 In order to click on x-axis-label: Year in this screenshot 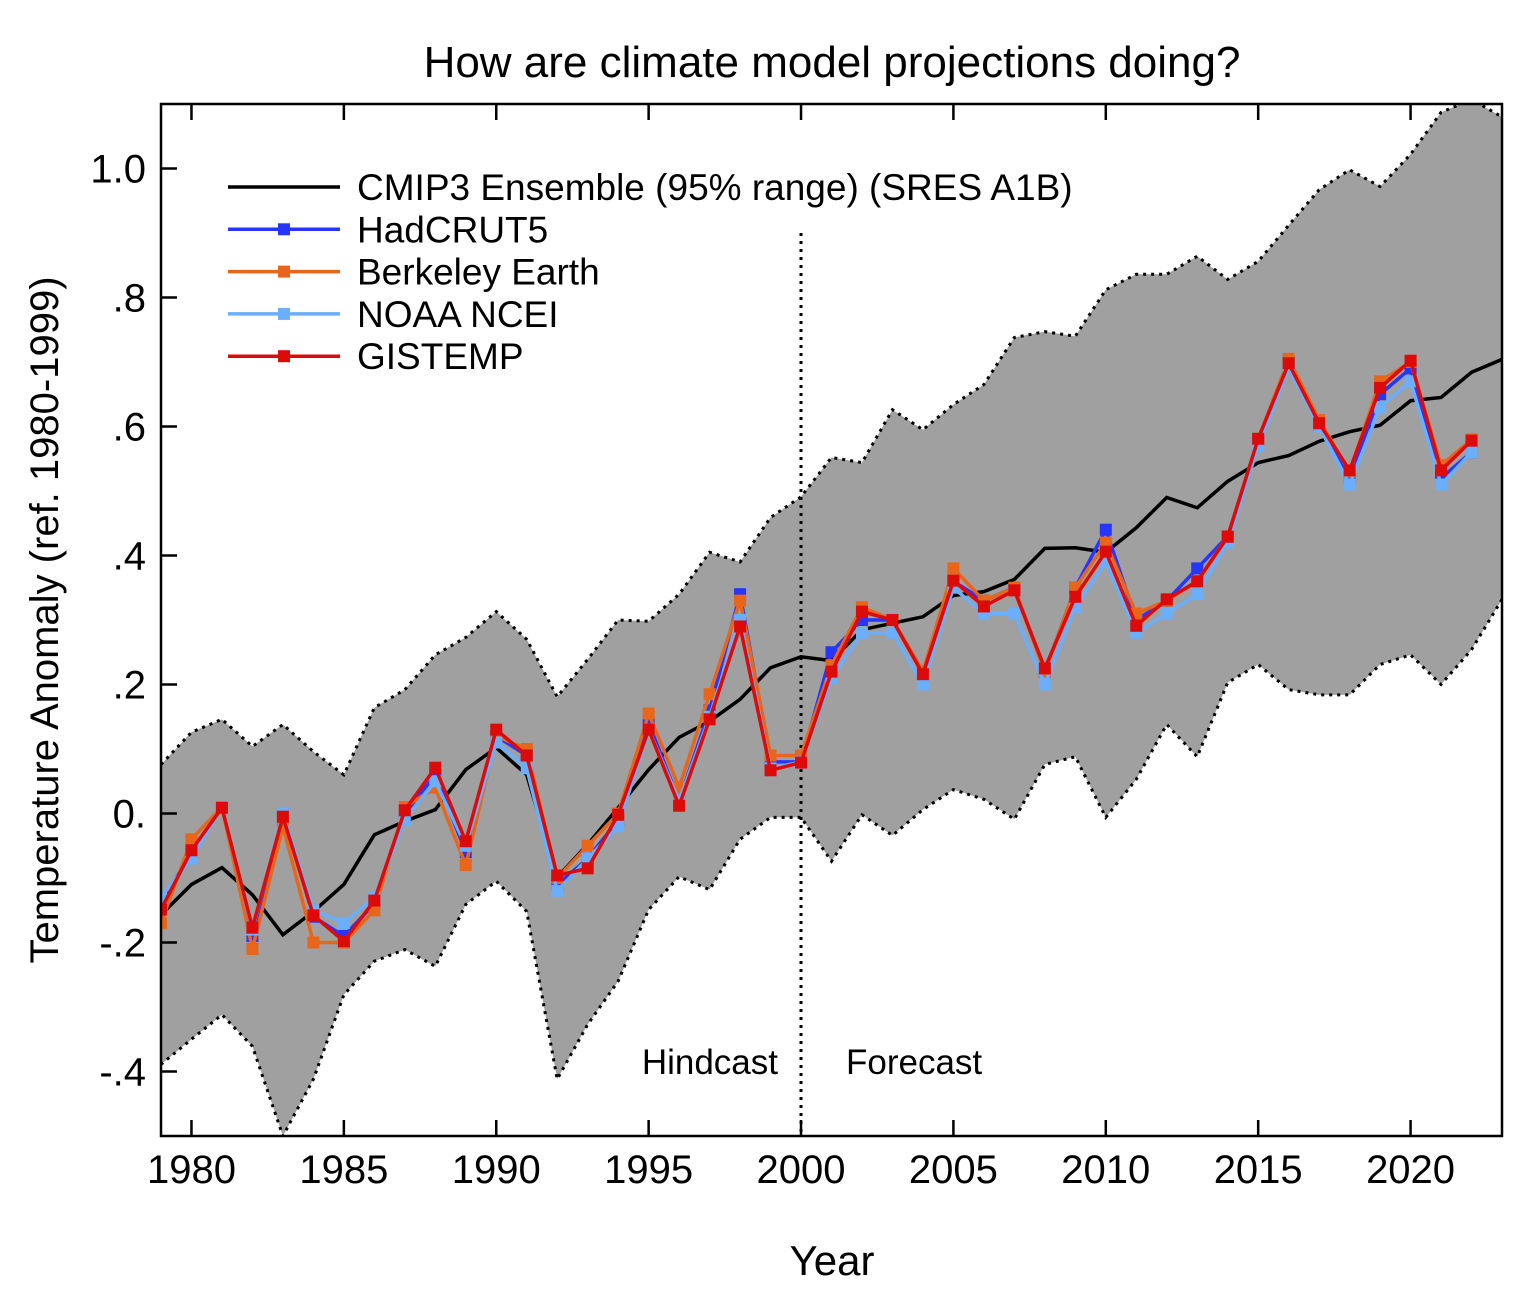, I will do `click(832, 1260)`.